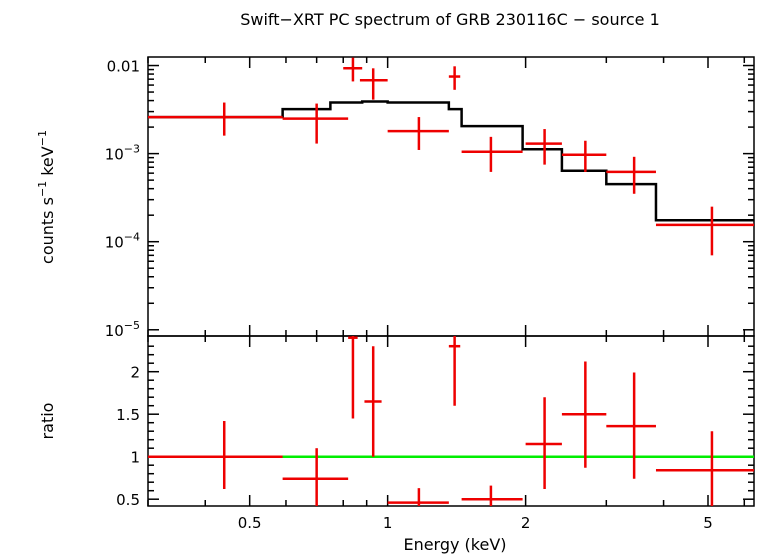 The width and height of the screenshot is (758, 556). I want to click on ylabel-kev-exp: −1, so click(42, 138).